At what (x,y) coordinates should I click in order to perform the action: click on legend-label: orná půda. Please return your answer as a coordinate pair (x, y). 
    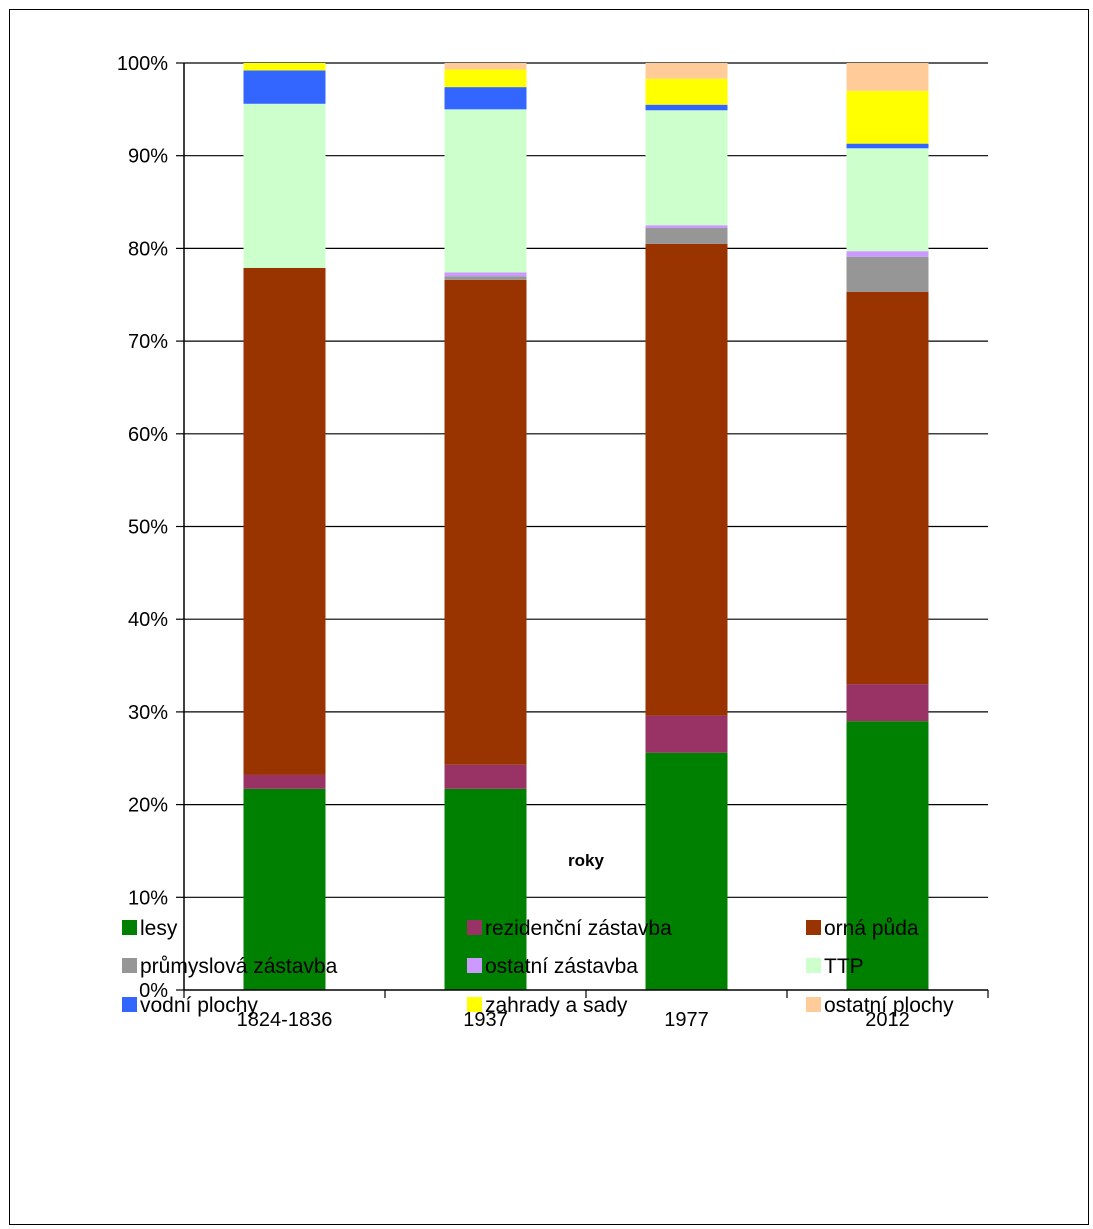
    Looking at the image, I should click on (871, 928).